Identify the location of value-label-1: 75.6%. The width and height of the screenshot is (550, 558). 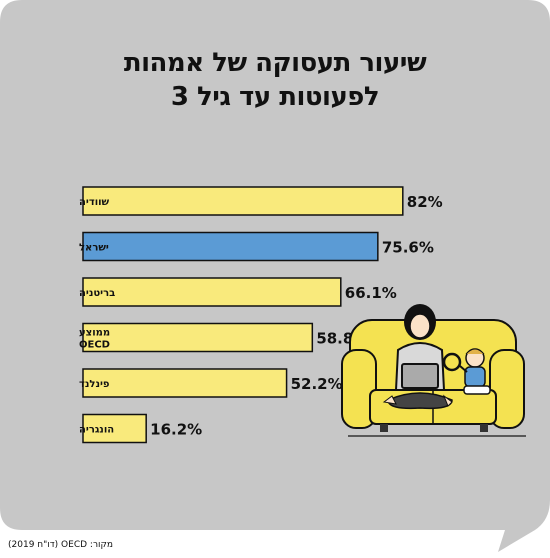
(408, 248).